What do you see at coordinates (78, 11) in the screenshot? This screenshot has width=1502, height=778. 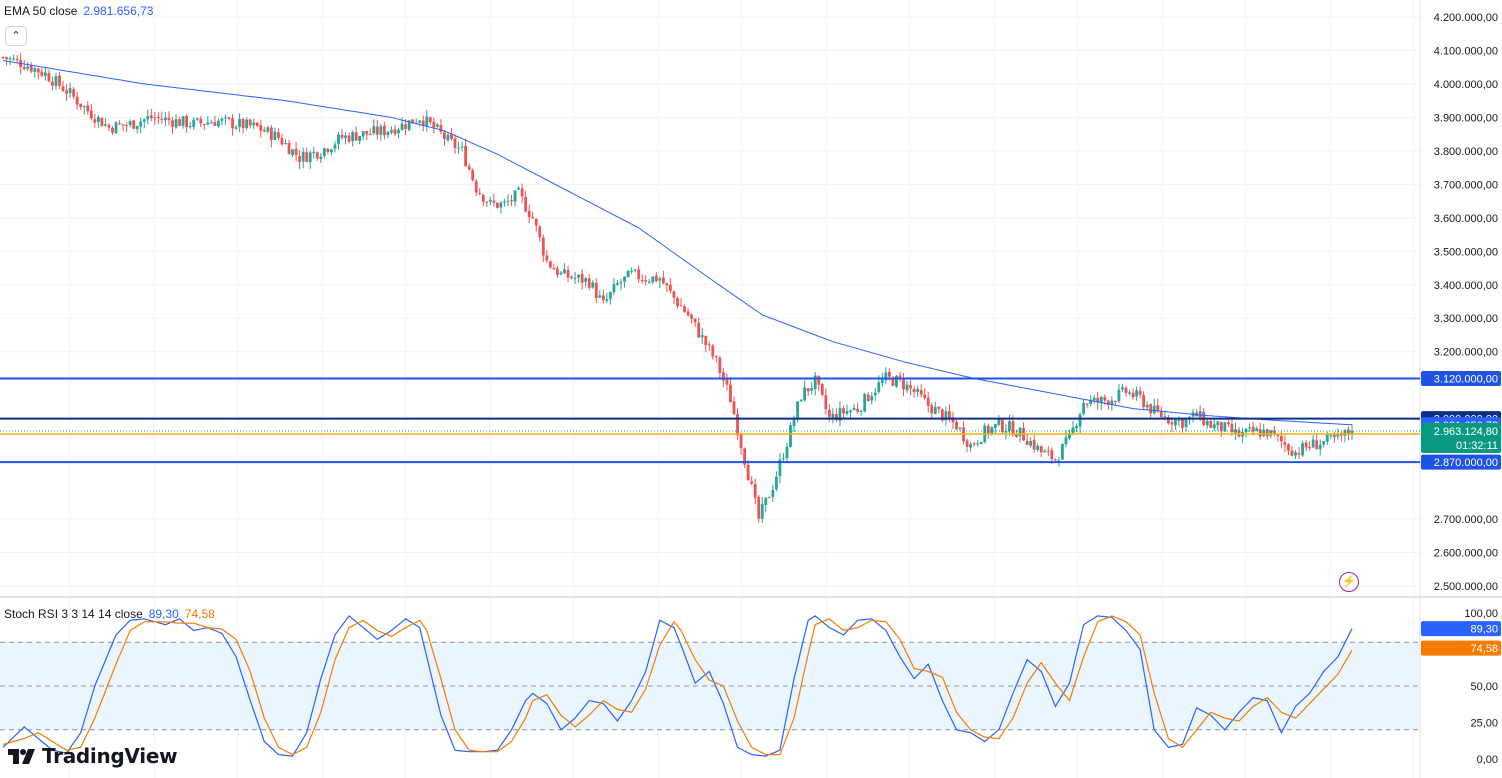 I see `ema-legend: EMA 50 close 2.981.656,73` at bounding box center [78, 11].